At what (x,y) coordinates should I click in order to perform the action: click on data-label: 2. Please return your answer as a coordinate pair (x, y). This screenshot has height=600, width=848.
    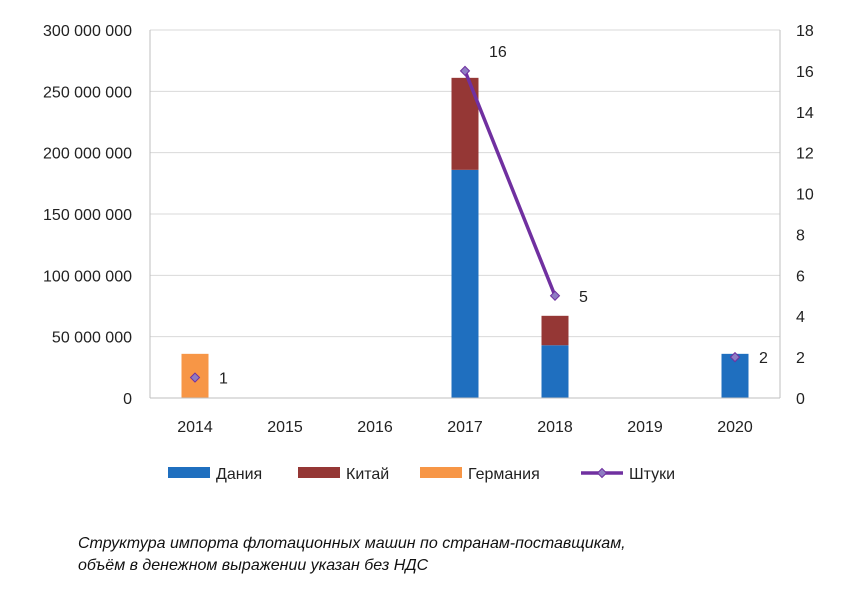
    Looking at the image, I should click on (763, 358).